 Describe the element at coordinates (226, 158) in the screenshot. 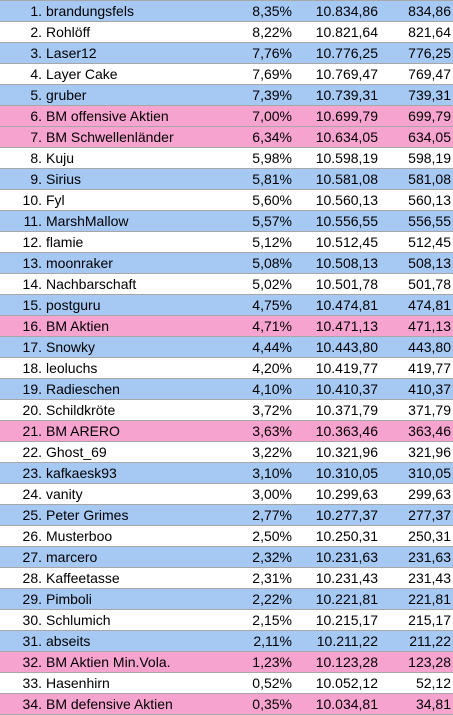

I see `table-row: 8. Kuju 5,98% 10.598,19 598,19` at that location.